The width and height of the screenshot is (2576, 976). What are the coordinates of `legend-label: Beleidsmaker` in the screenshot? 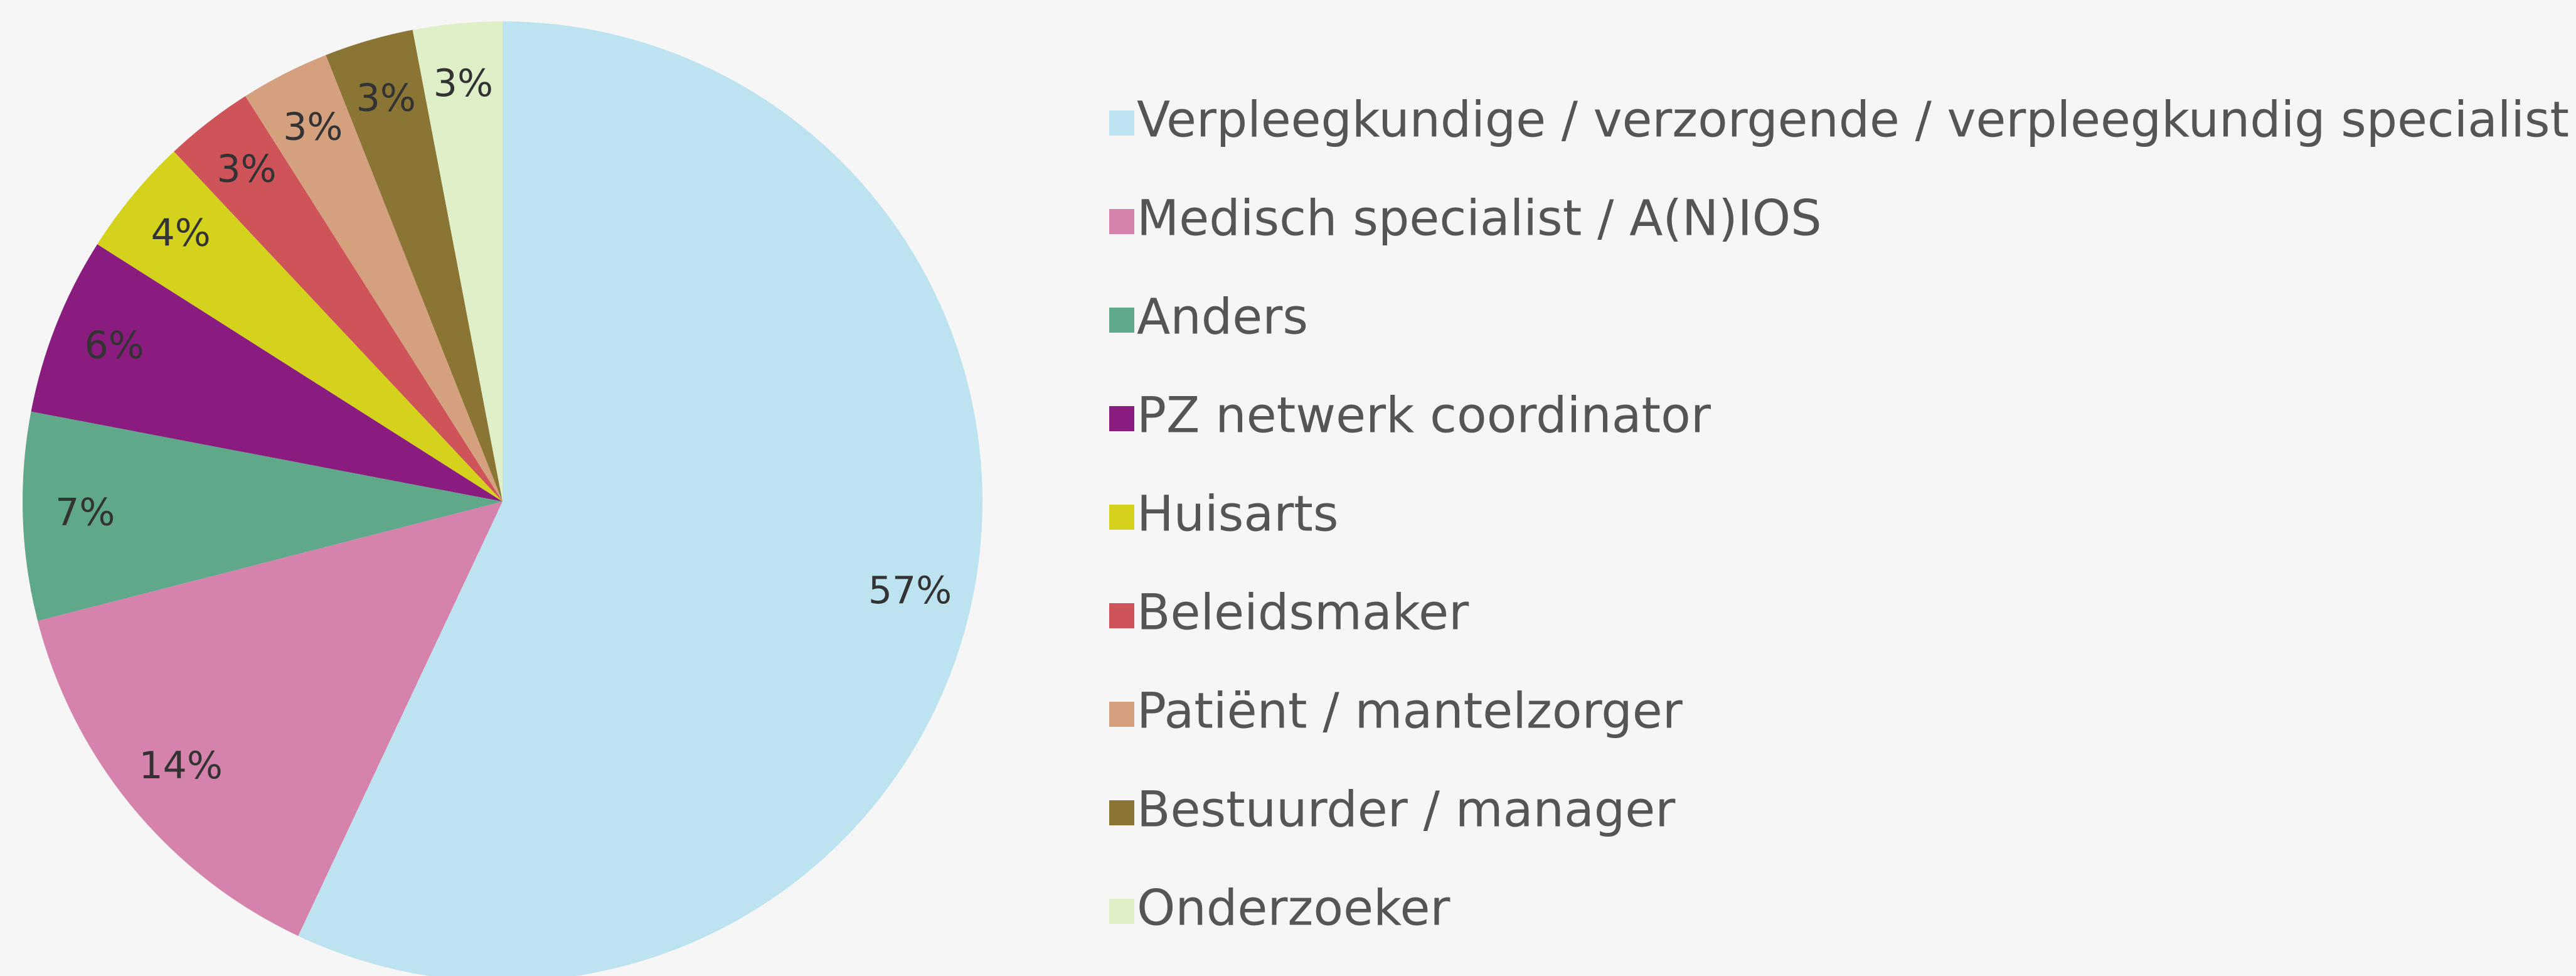 It's located at (1303, 612).